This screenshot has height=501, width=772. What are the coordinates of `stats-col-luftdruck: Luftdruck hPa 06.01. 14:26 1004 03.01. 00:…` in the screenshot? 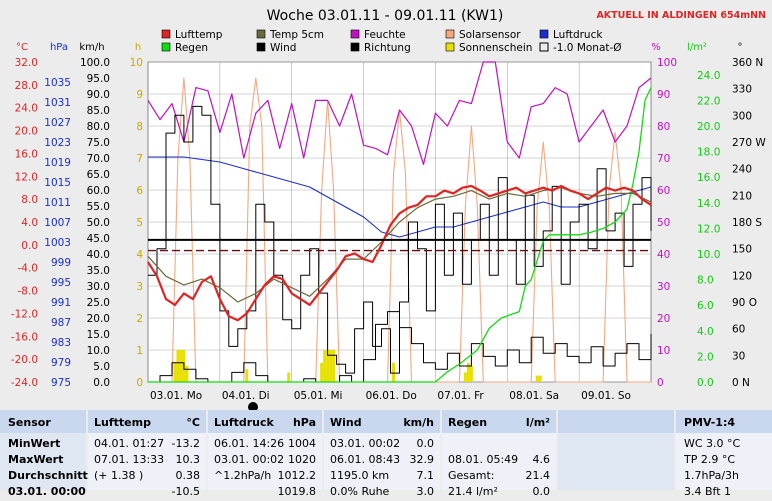 It's located at (265, 454).